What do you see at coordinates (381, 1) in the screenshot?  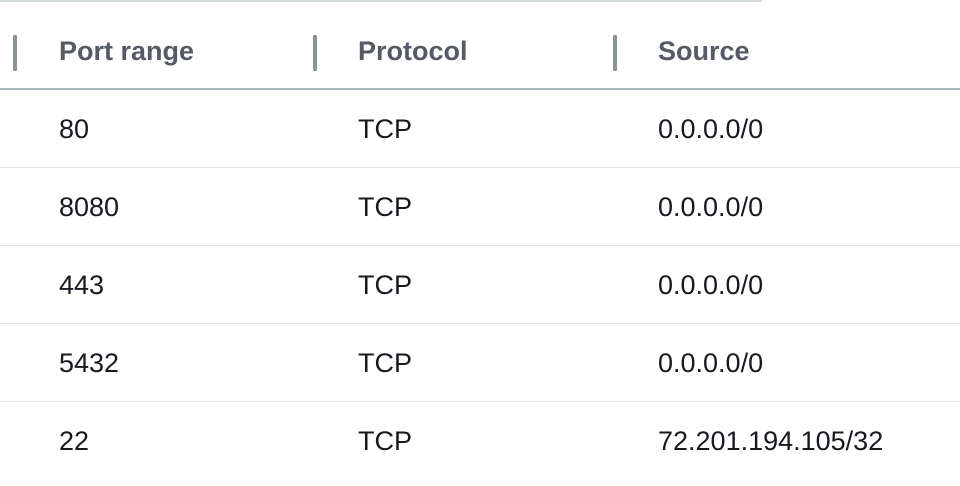 I see `panel-top-border` at bounding box center [381, 1].